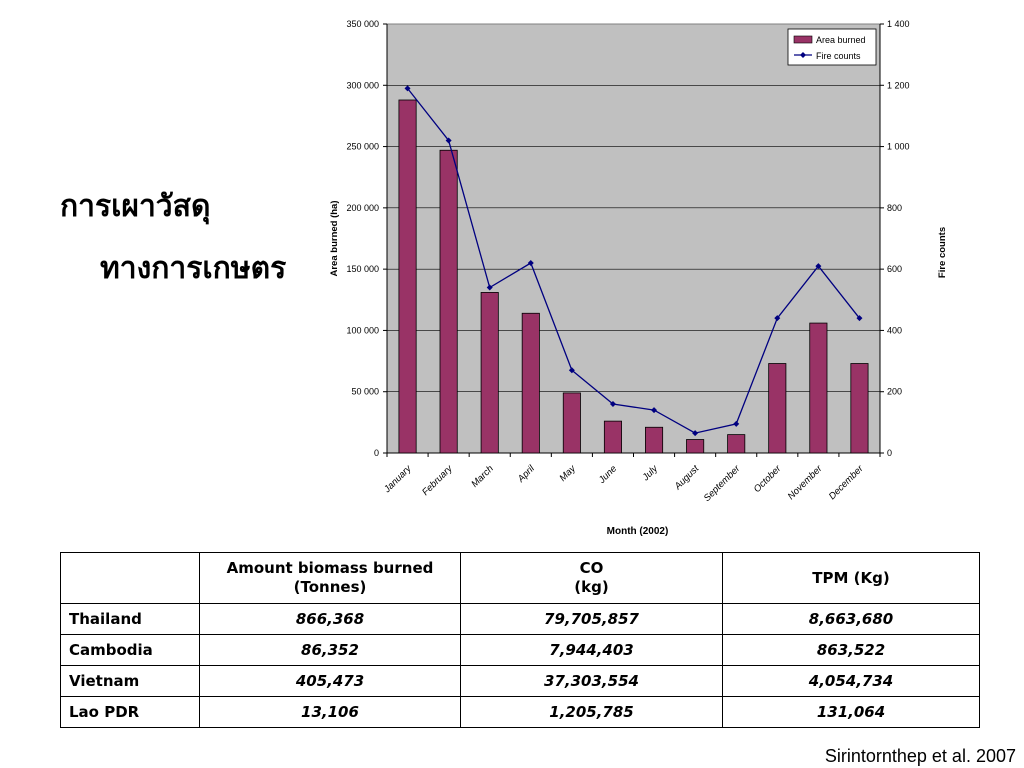 The width and height of the screenshot is (1024, 768). Describe the element at coordinates (851, 650) in the screenshot. I see `tpm-cell: 863,522` at that location.